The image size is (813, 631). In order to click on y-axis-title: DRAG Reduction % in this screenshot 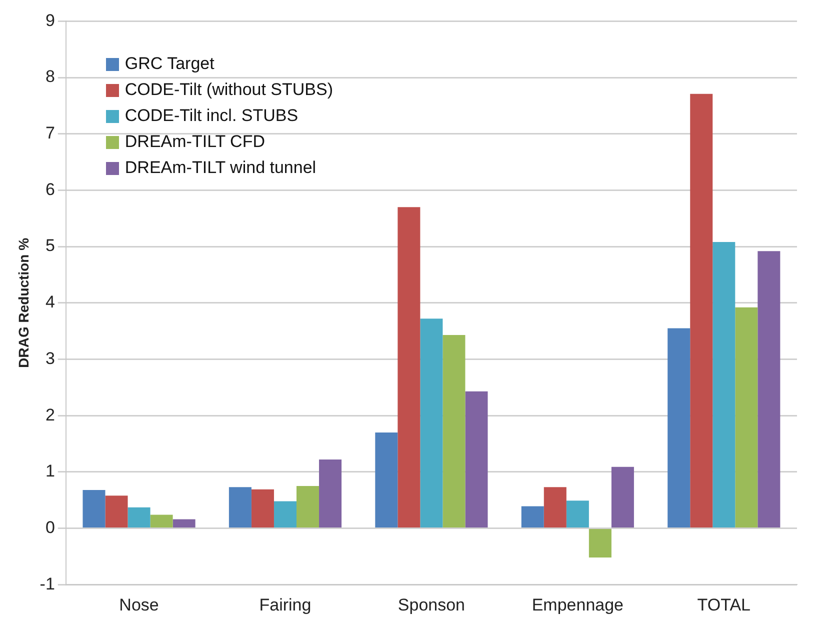, I will do `click(23, 302)`.